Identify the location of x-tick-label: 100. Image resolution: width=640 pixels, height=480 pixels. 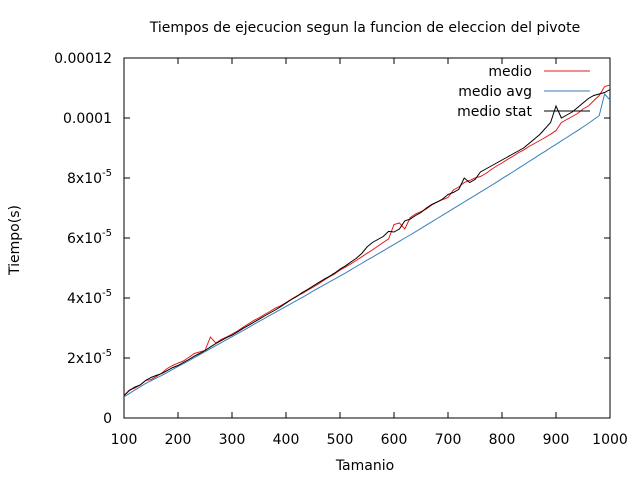
(124, 440).